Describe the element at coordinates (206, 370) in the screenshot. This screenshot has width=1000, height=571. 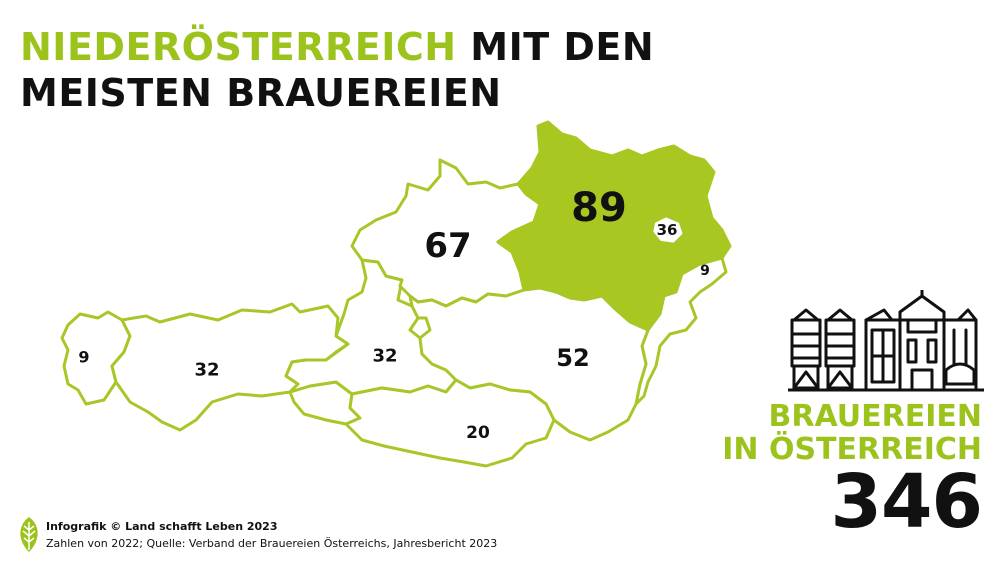
I see `count-tirol: 32` at that location.